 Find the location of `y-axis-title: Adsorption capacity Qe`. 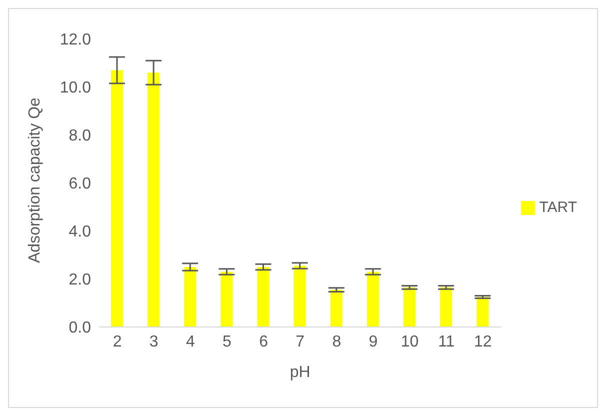

y-axis-title: Adsorption capacity Qe is located at coordinates (35, 180).